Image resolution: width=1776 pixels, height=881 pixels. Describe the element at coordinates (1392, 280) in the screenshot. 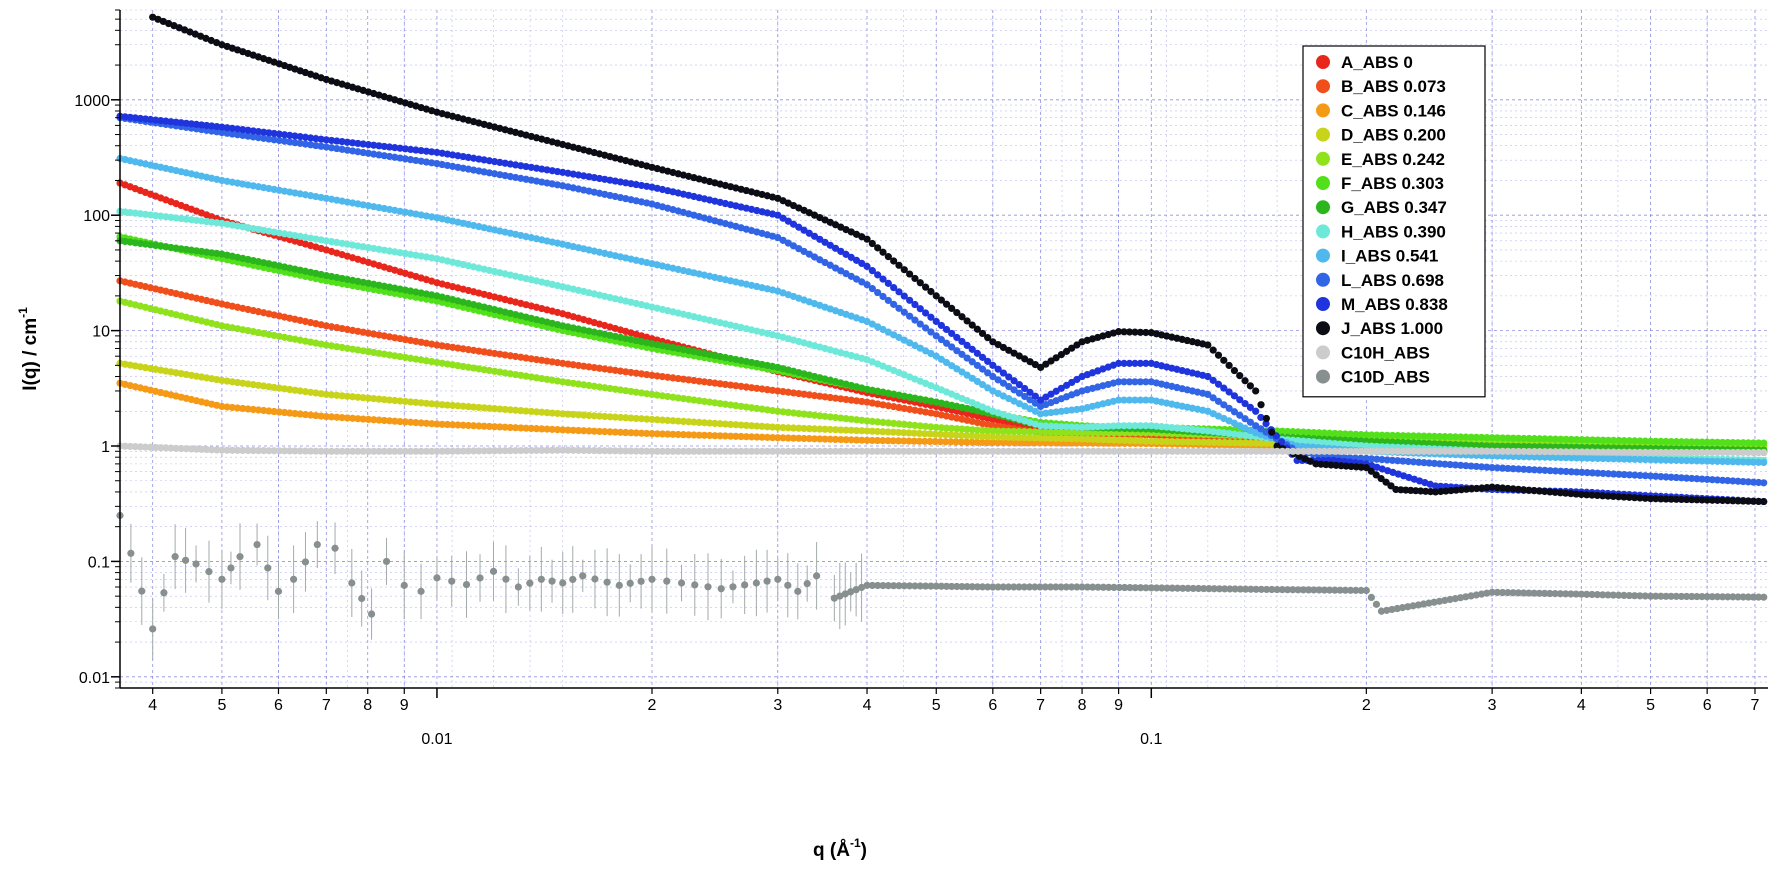

I see `legend-label: L_ABS 0.698` at that location.